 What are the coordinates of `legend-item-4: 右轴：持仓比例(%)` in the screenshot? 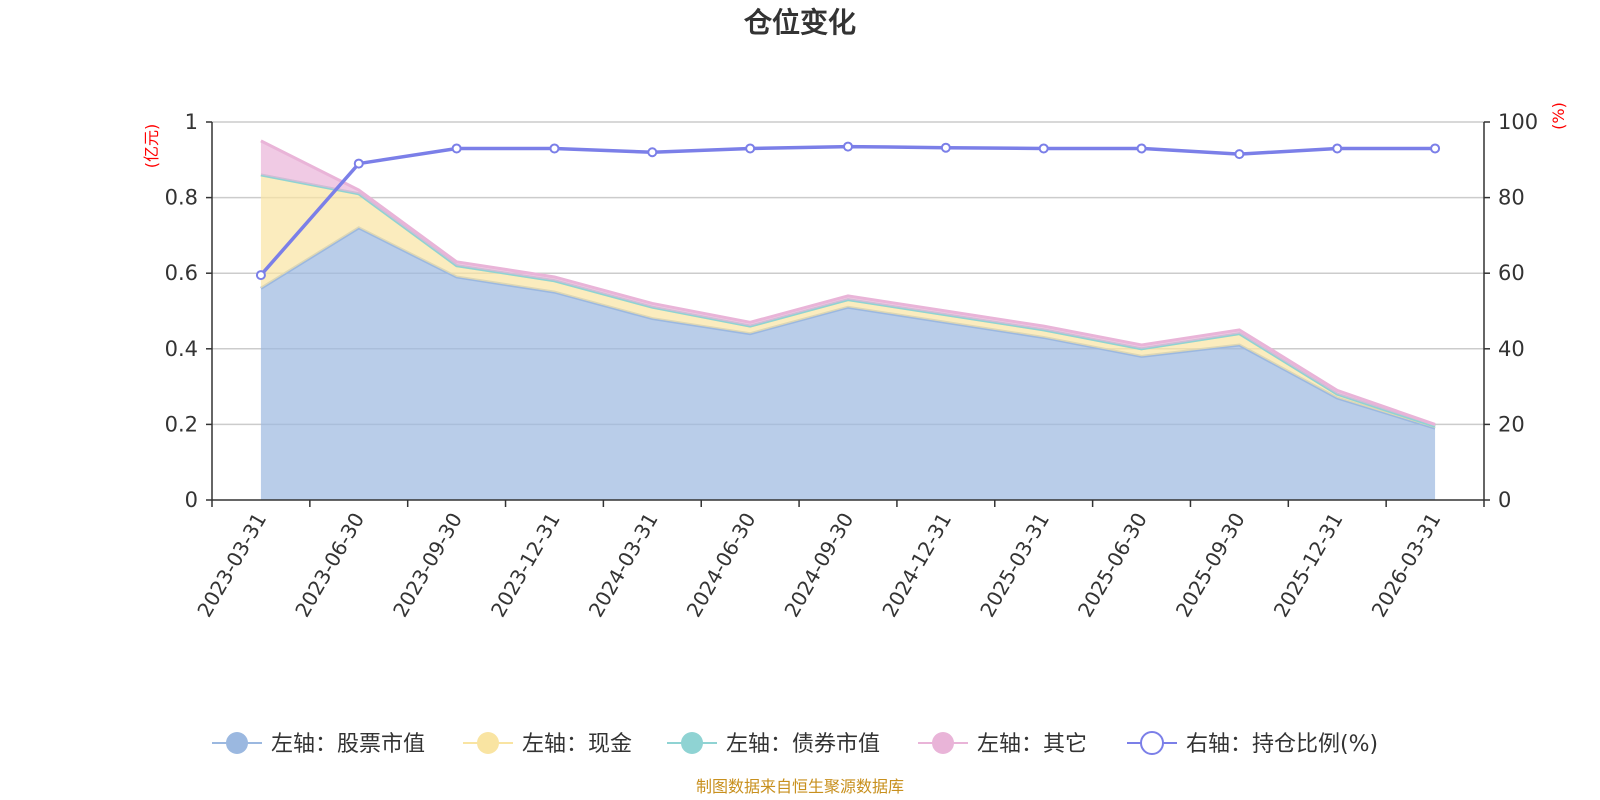 It's located at (1252, 744).